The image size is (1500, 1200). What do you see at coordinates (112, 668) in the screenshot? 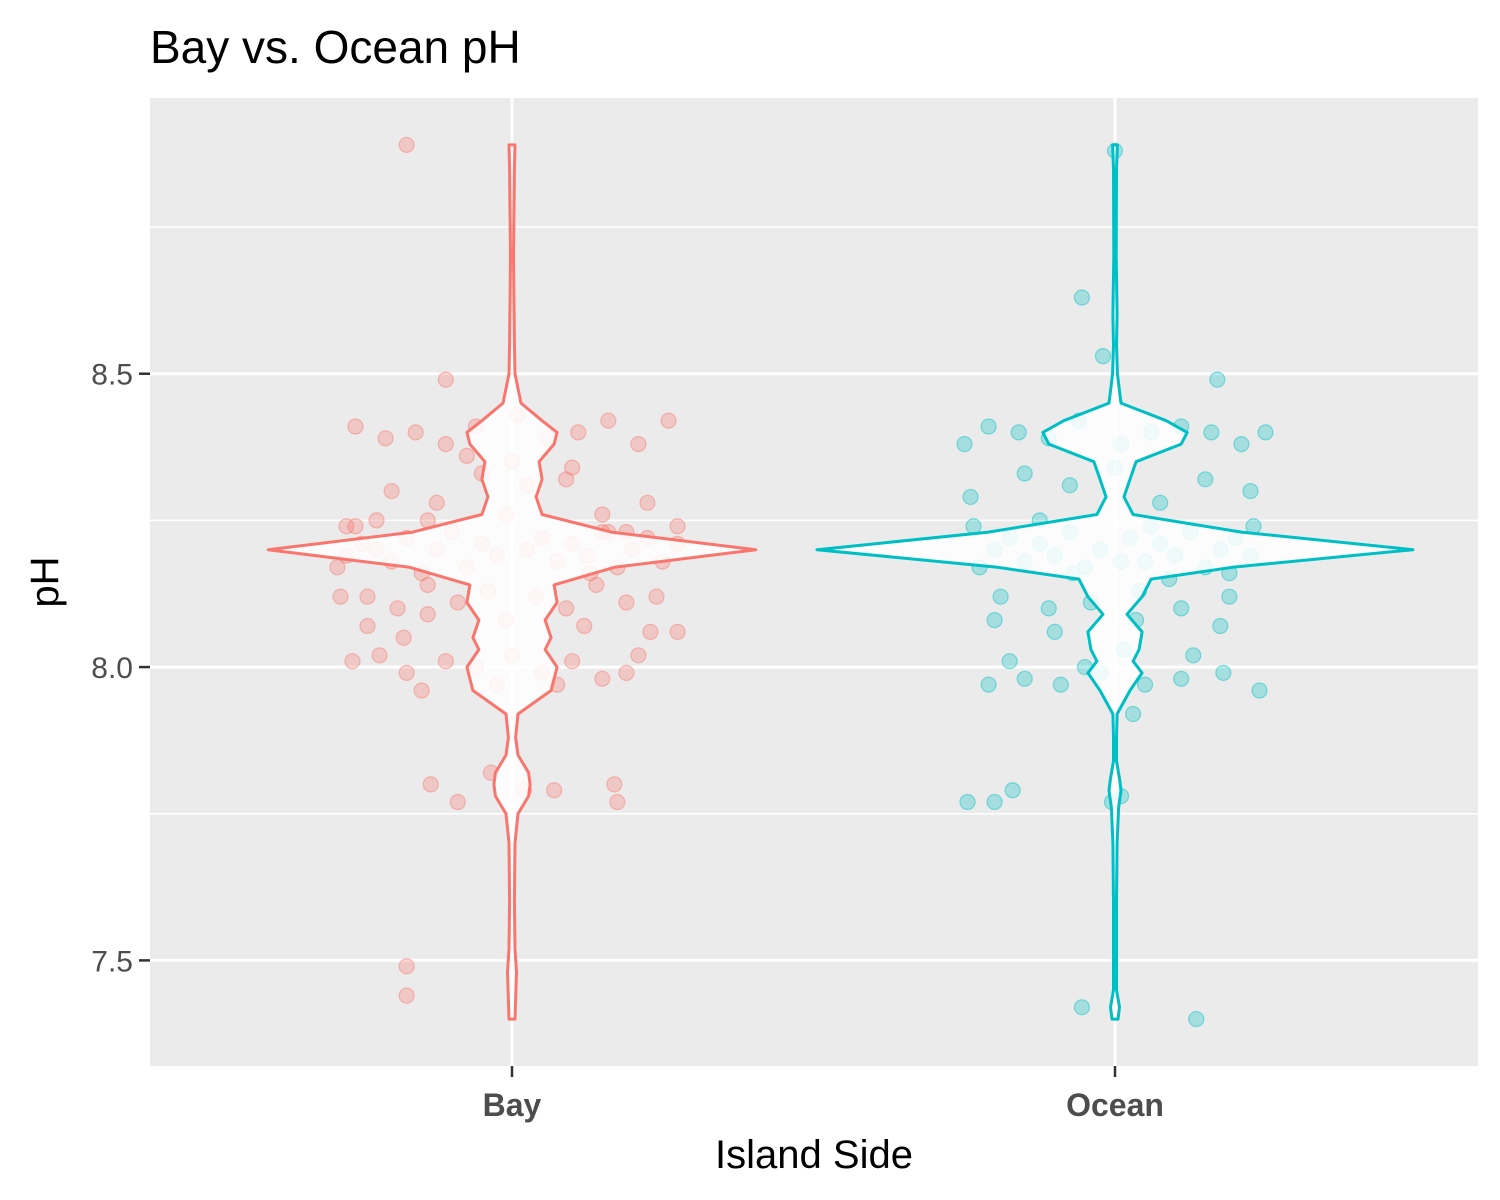
I see `y-tick-label: 8.0` at bounding box center [112, 668].